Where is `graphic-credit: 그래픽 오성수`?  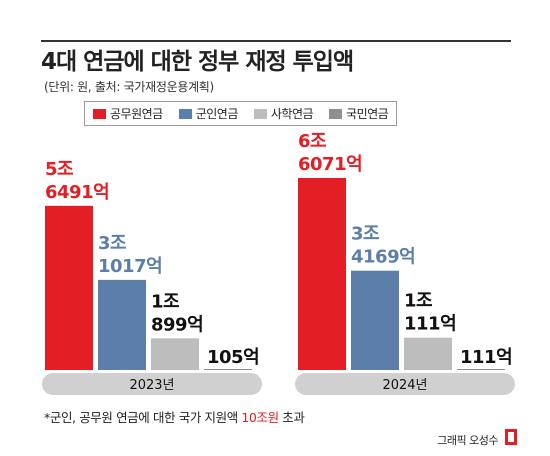 graphic-credit: 그래픽 오성수 is located at coordinates (467, 440).